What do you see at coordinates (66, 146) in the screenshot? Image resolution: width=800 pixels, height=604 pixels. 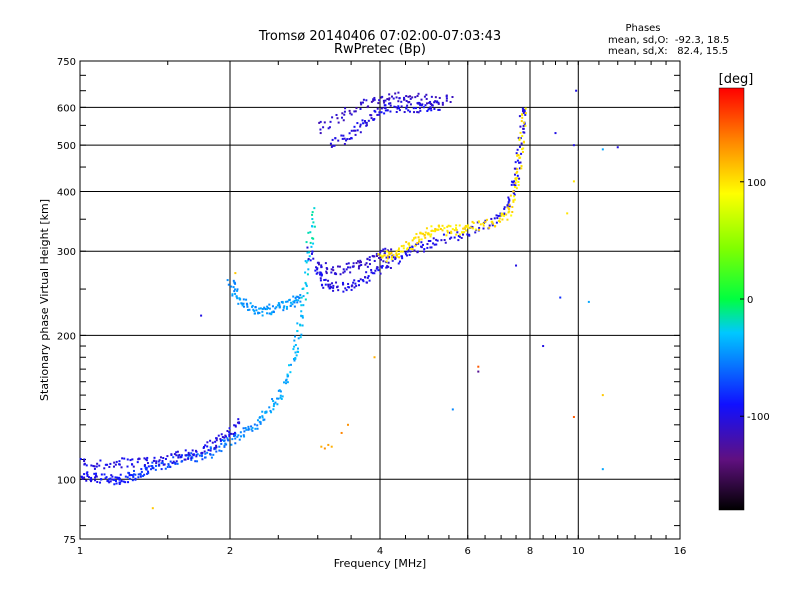 I see `y-tick-label: 500` at bounding box center [66, 146].